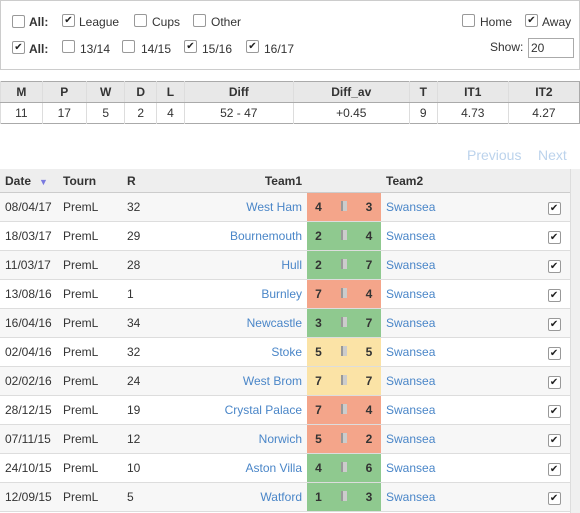 This screenshot has height=513, width=580. Describe the element at coordinates (543, 113) in the screenshot. I see `value-cell: 4.27` at that location.